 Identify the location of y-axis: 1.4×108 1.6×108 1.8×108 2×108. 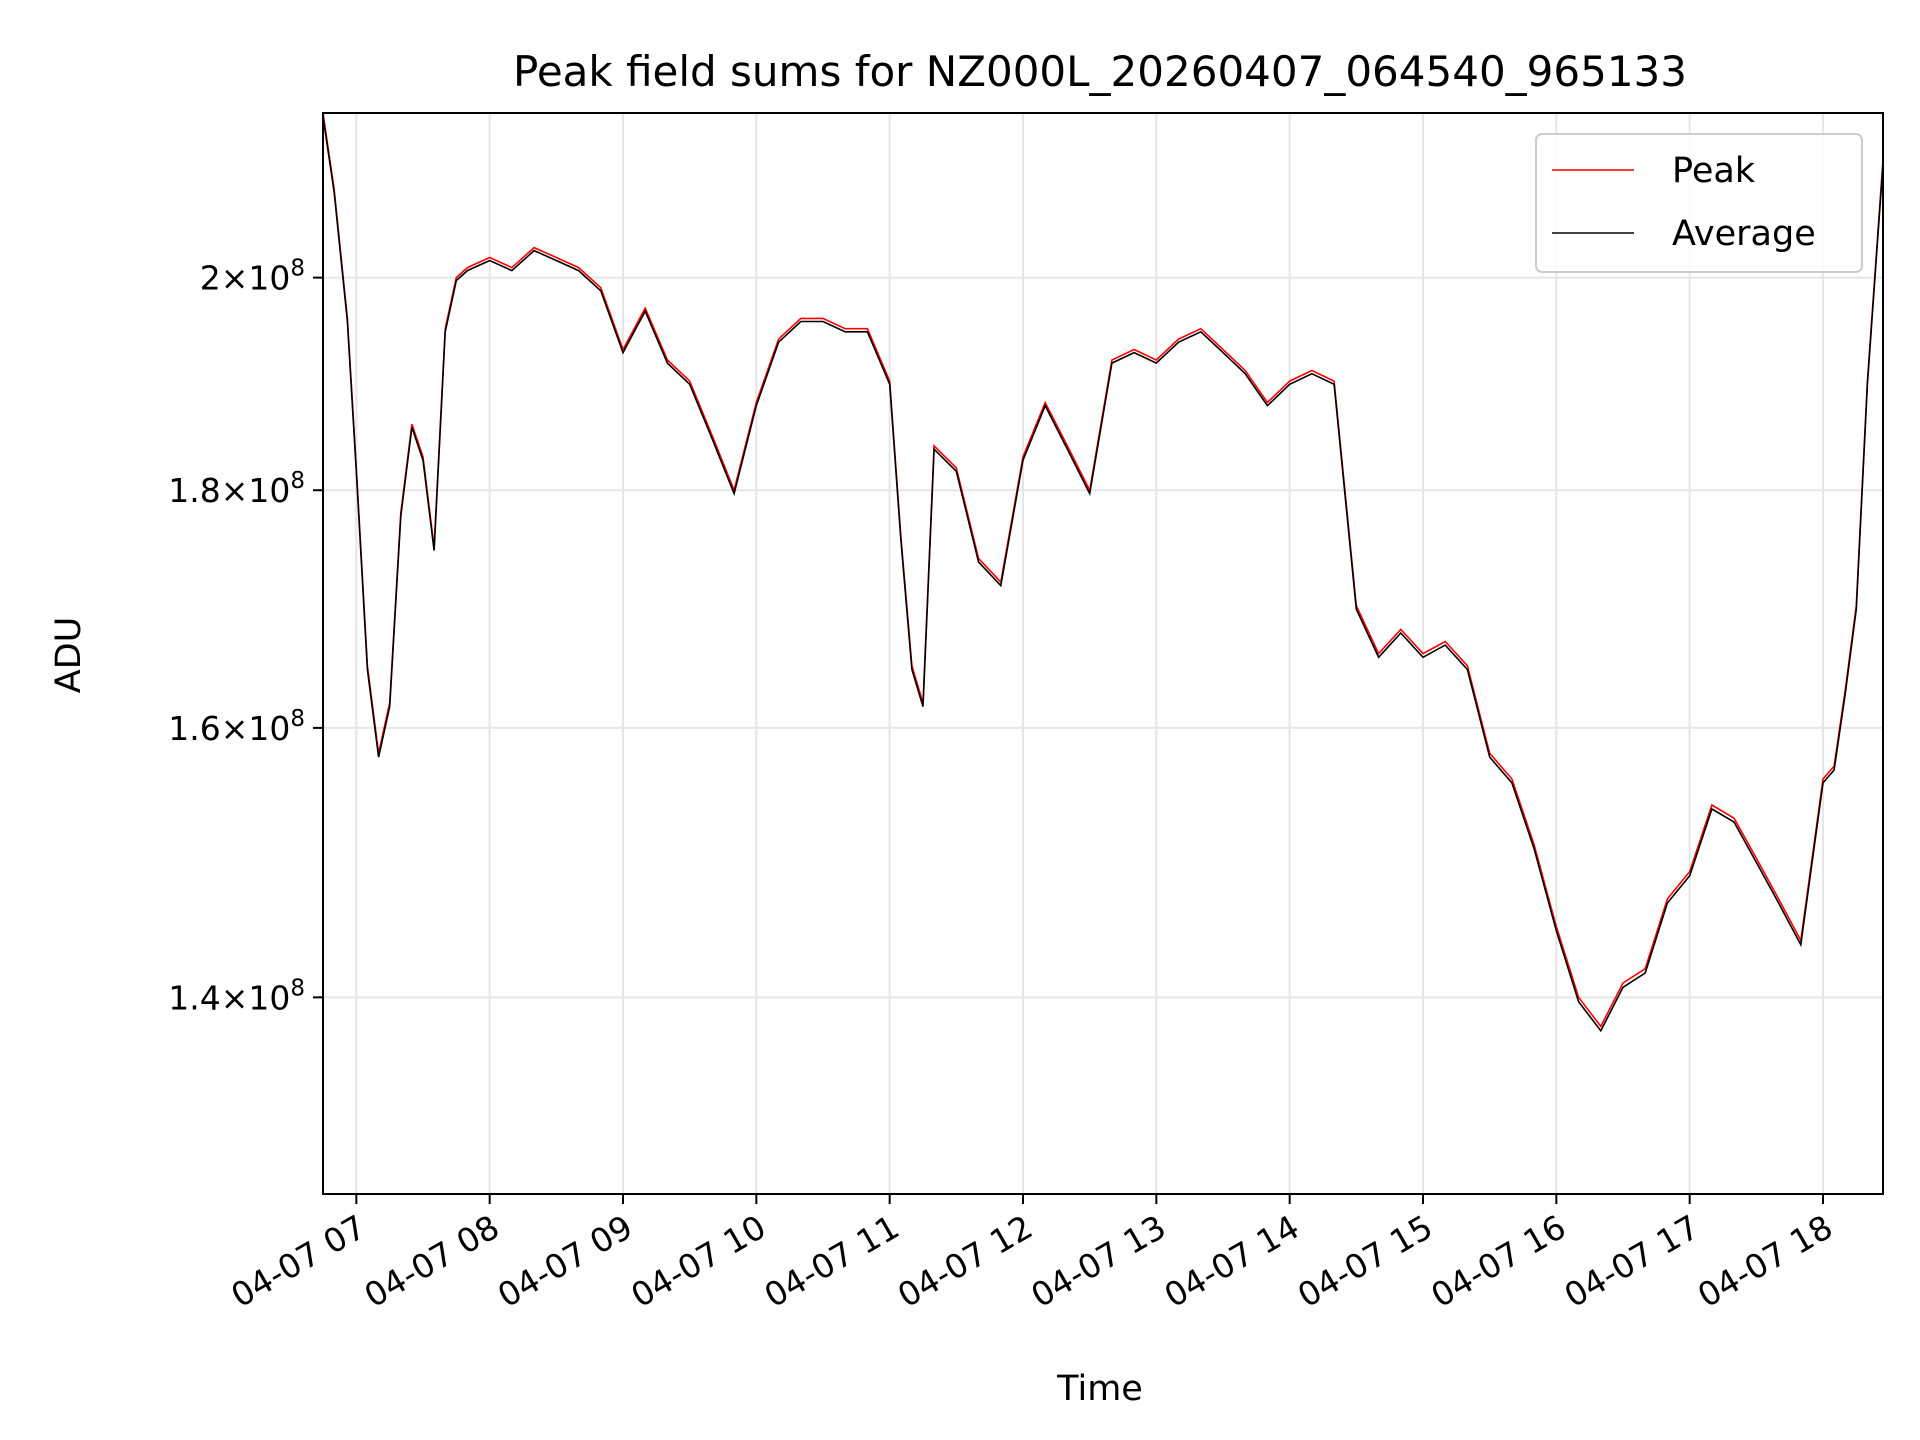
(245, 636).